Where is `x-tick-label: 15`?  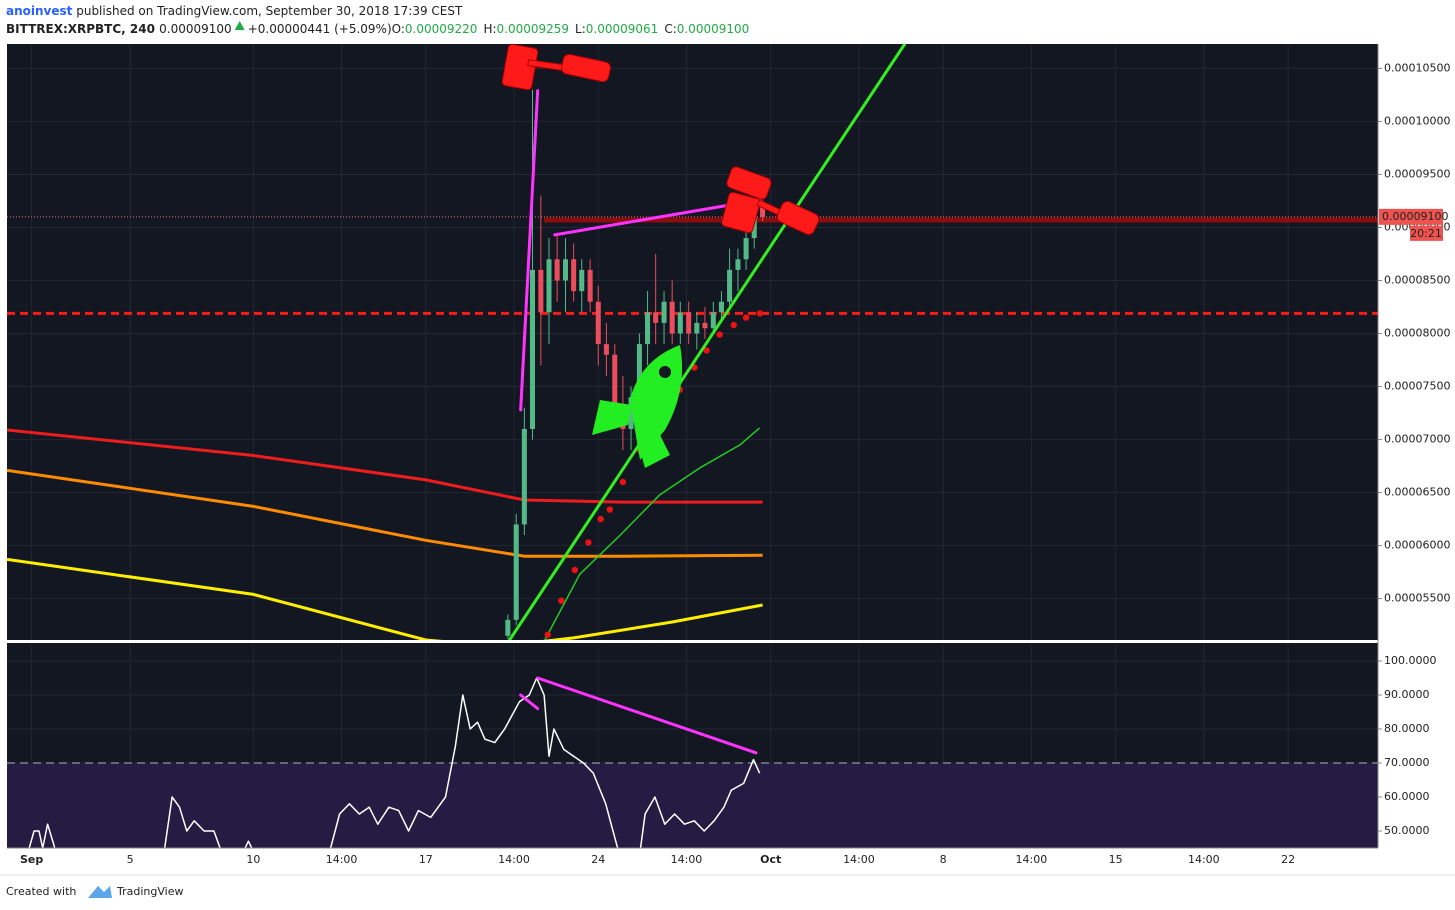 x-tick-label: 15 is located at coordinates (1116, 859).